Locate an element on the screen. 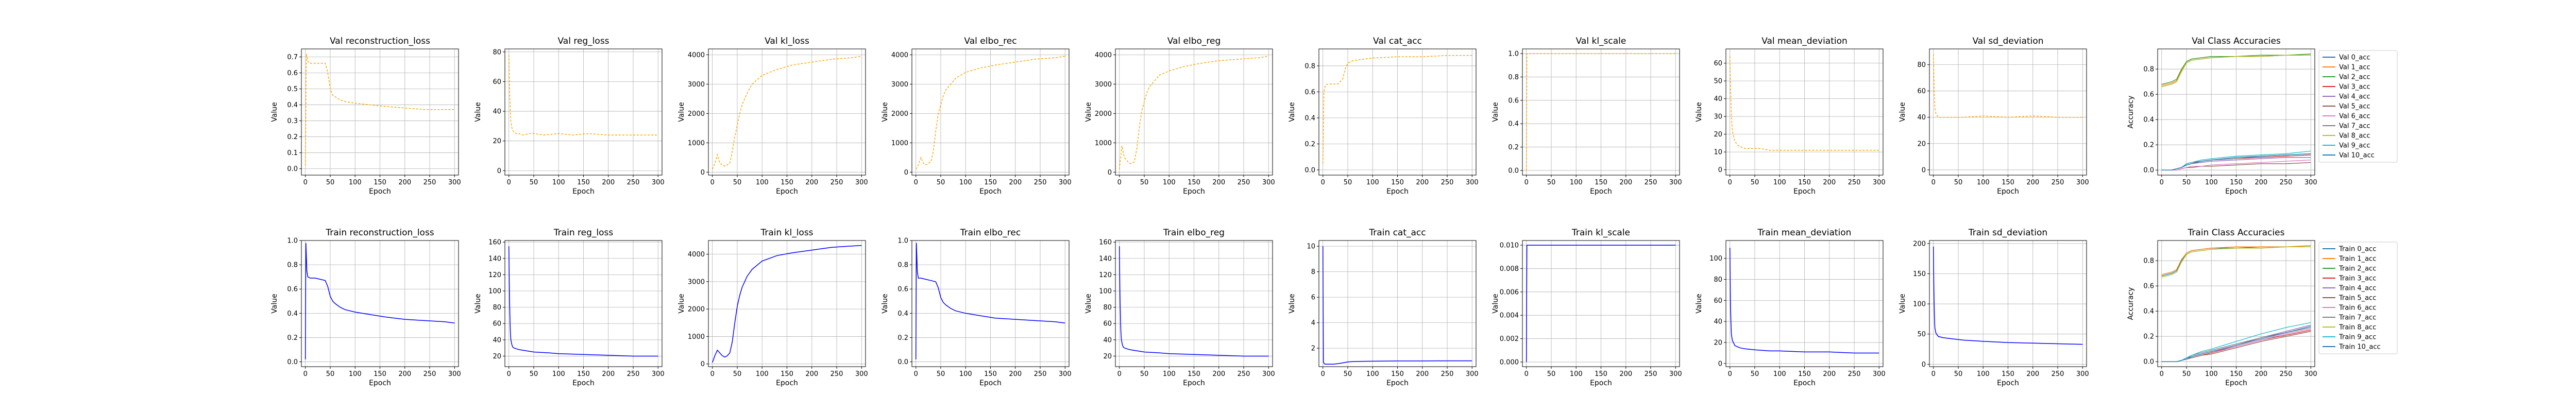 This screenshot has width=2576, height=412. y-tick-label: 20 is located at coordinates (1718, 343).